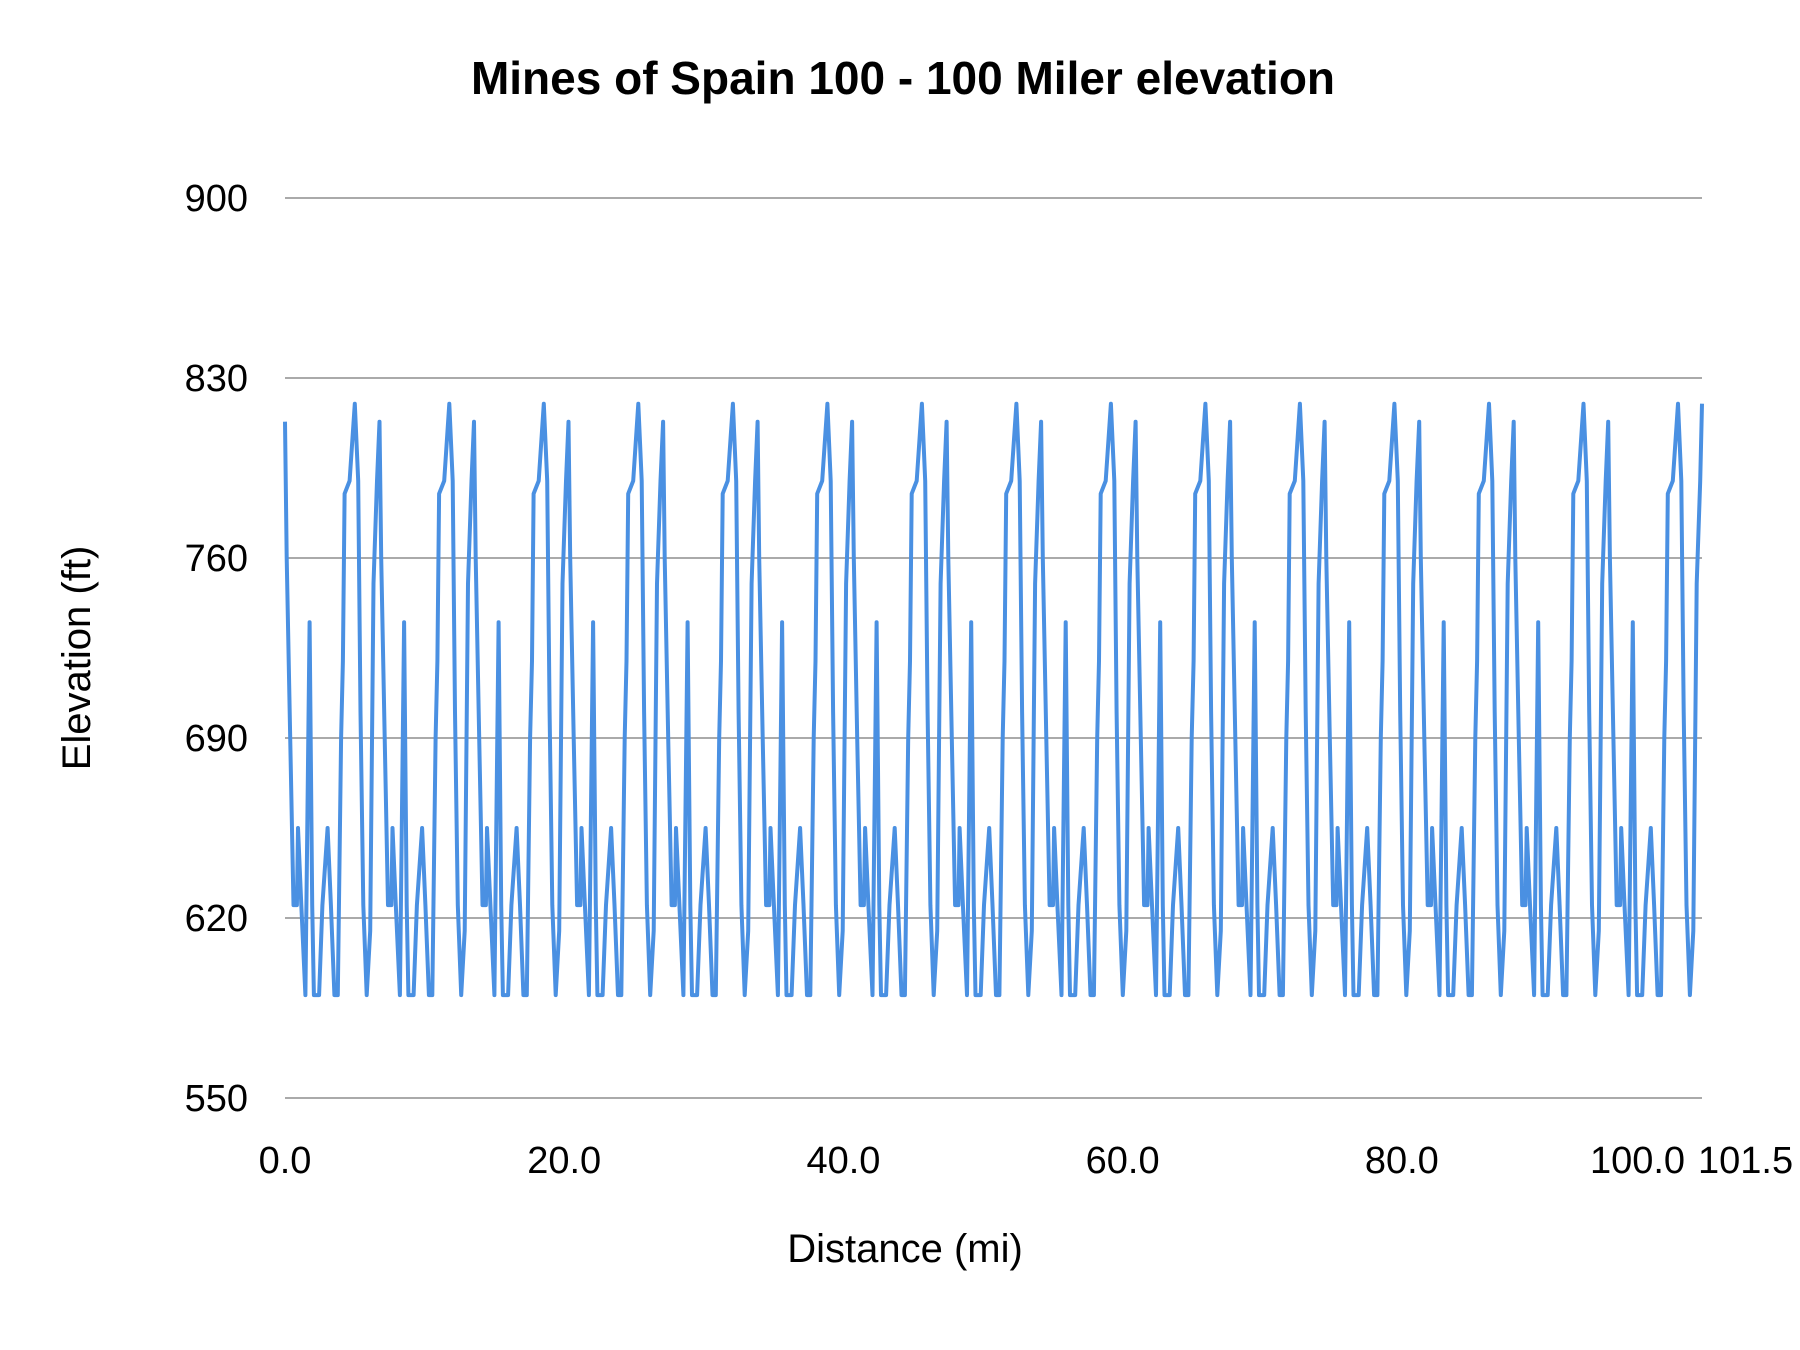  What do you see at coordinates (216, 919) in the screenshot?
I see `y-tick-label: 620` at bounding box center [216, 919].